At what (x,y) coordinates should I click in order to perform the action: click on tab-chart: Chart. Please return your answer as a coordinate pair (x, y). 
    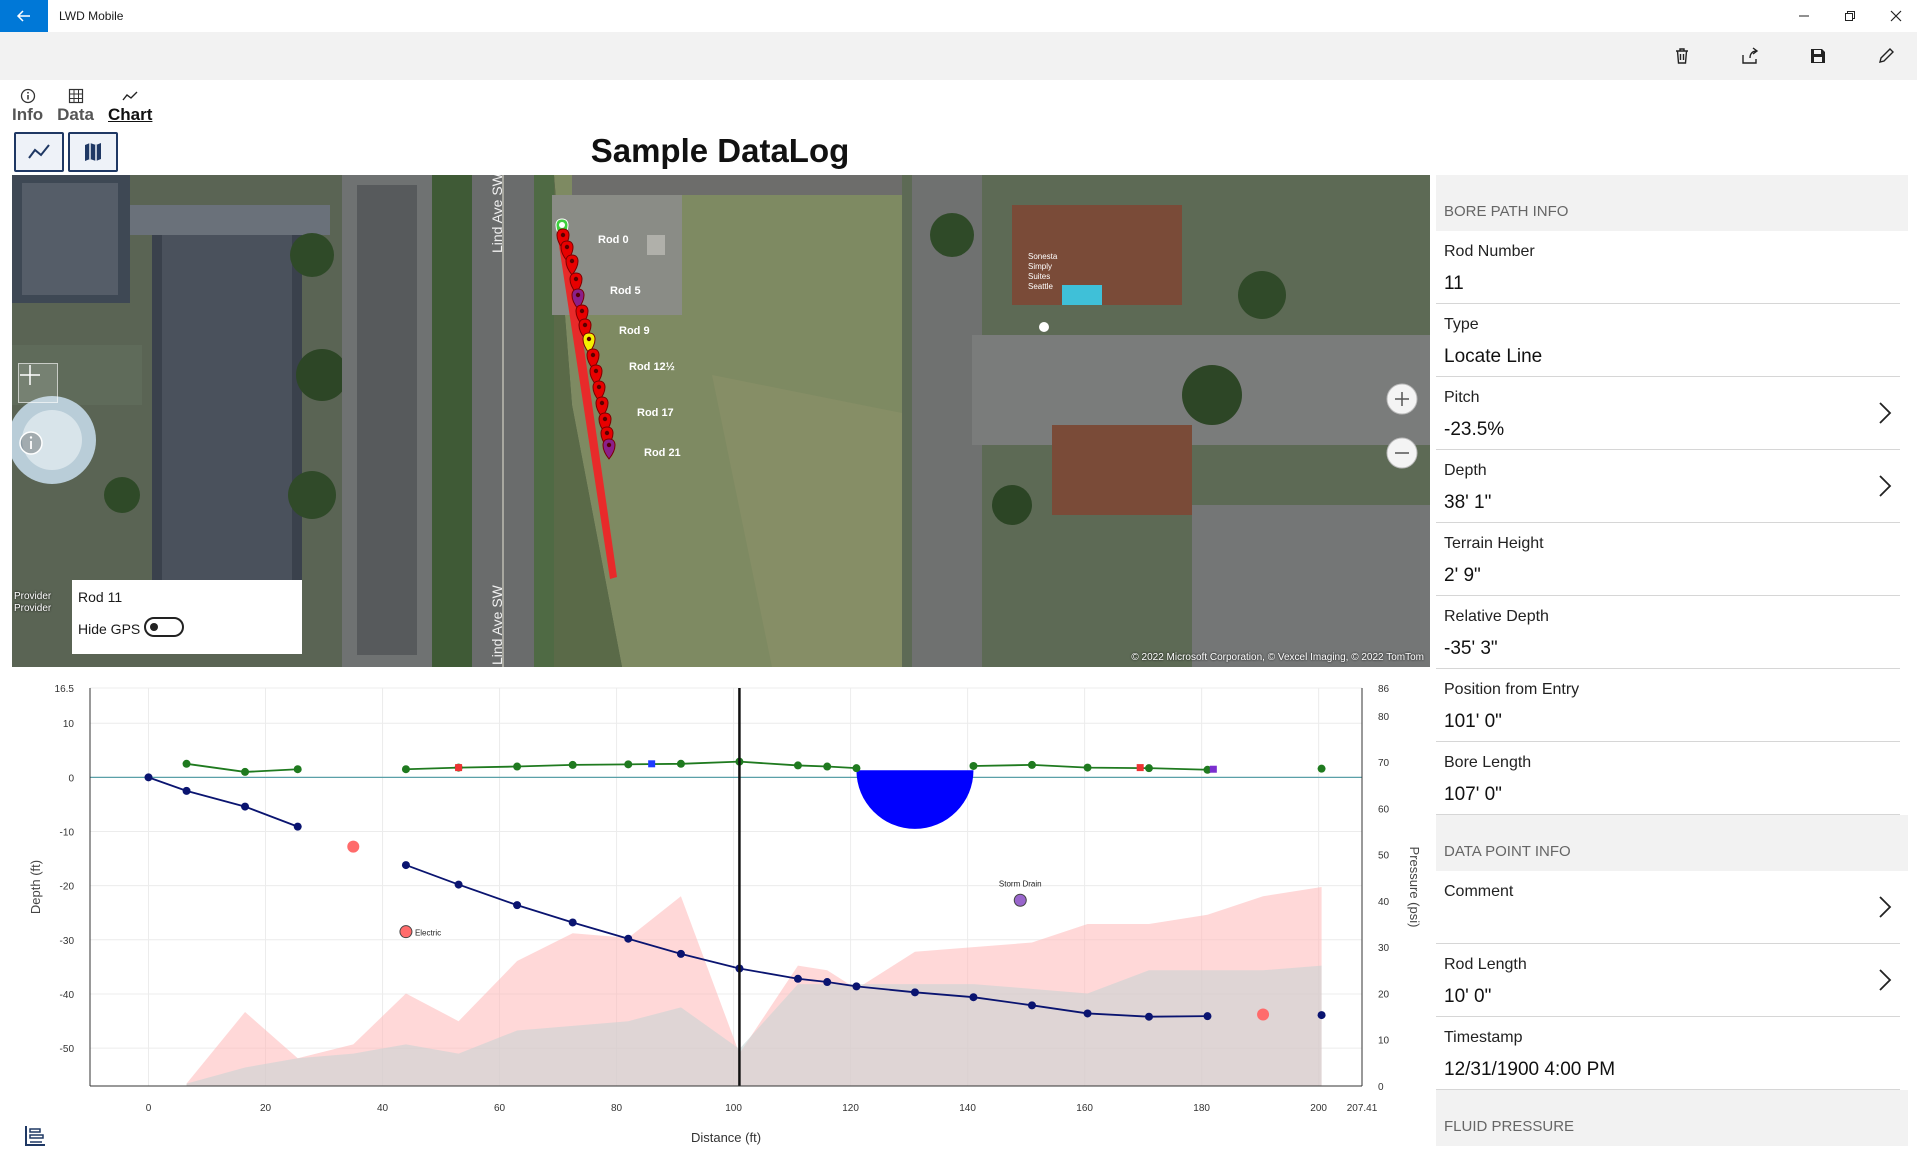
    Looking at the image, I should click on (130, 109).